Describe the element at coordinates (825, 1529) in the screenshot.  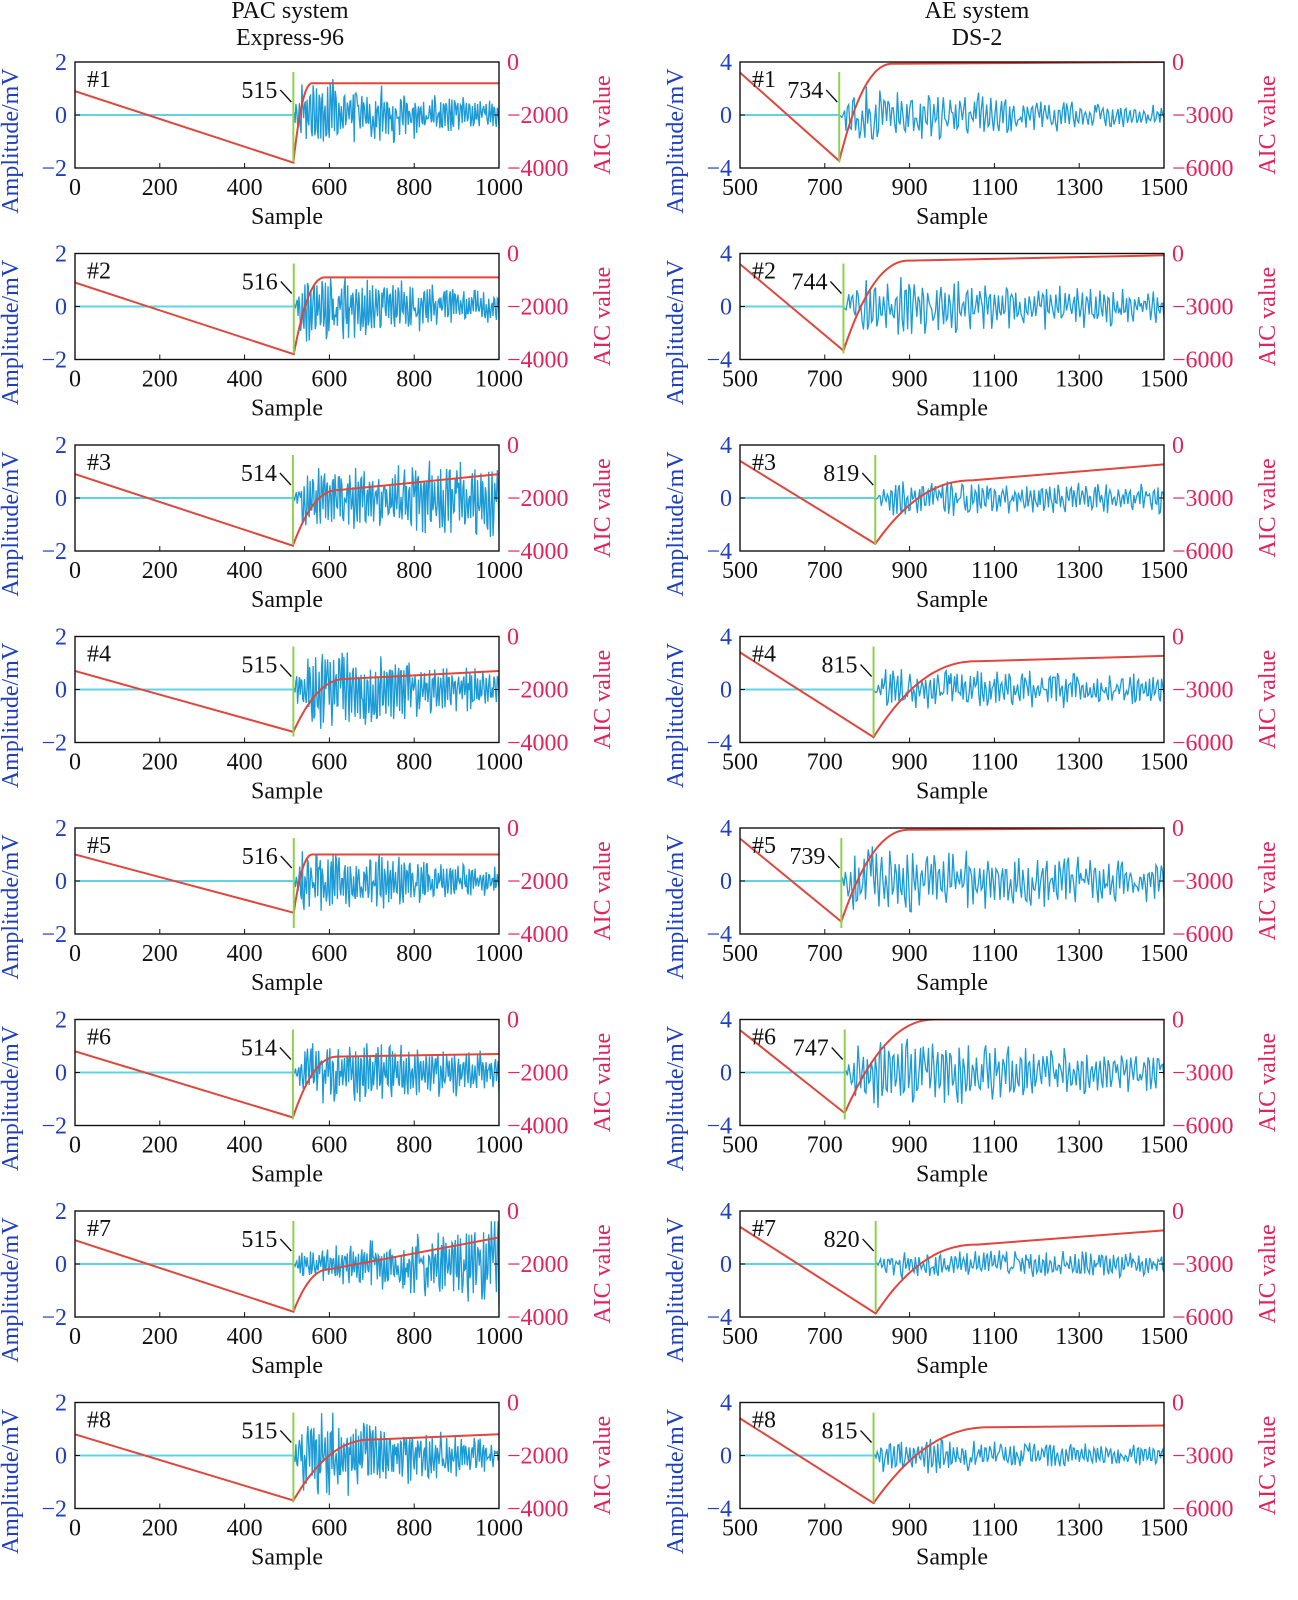
I see `x-tick-label: 700` at that location.